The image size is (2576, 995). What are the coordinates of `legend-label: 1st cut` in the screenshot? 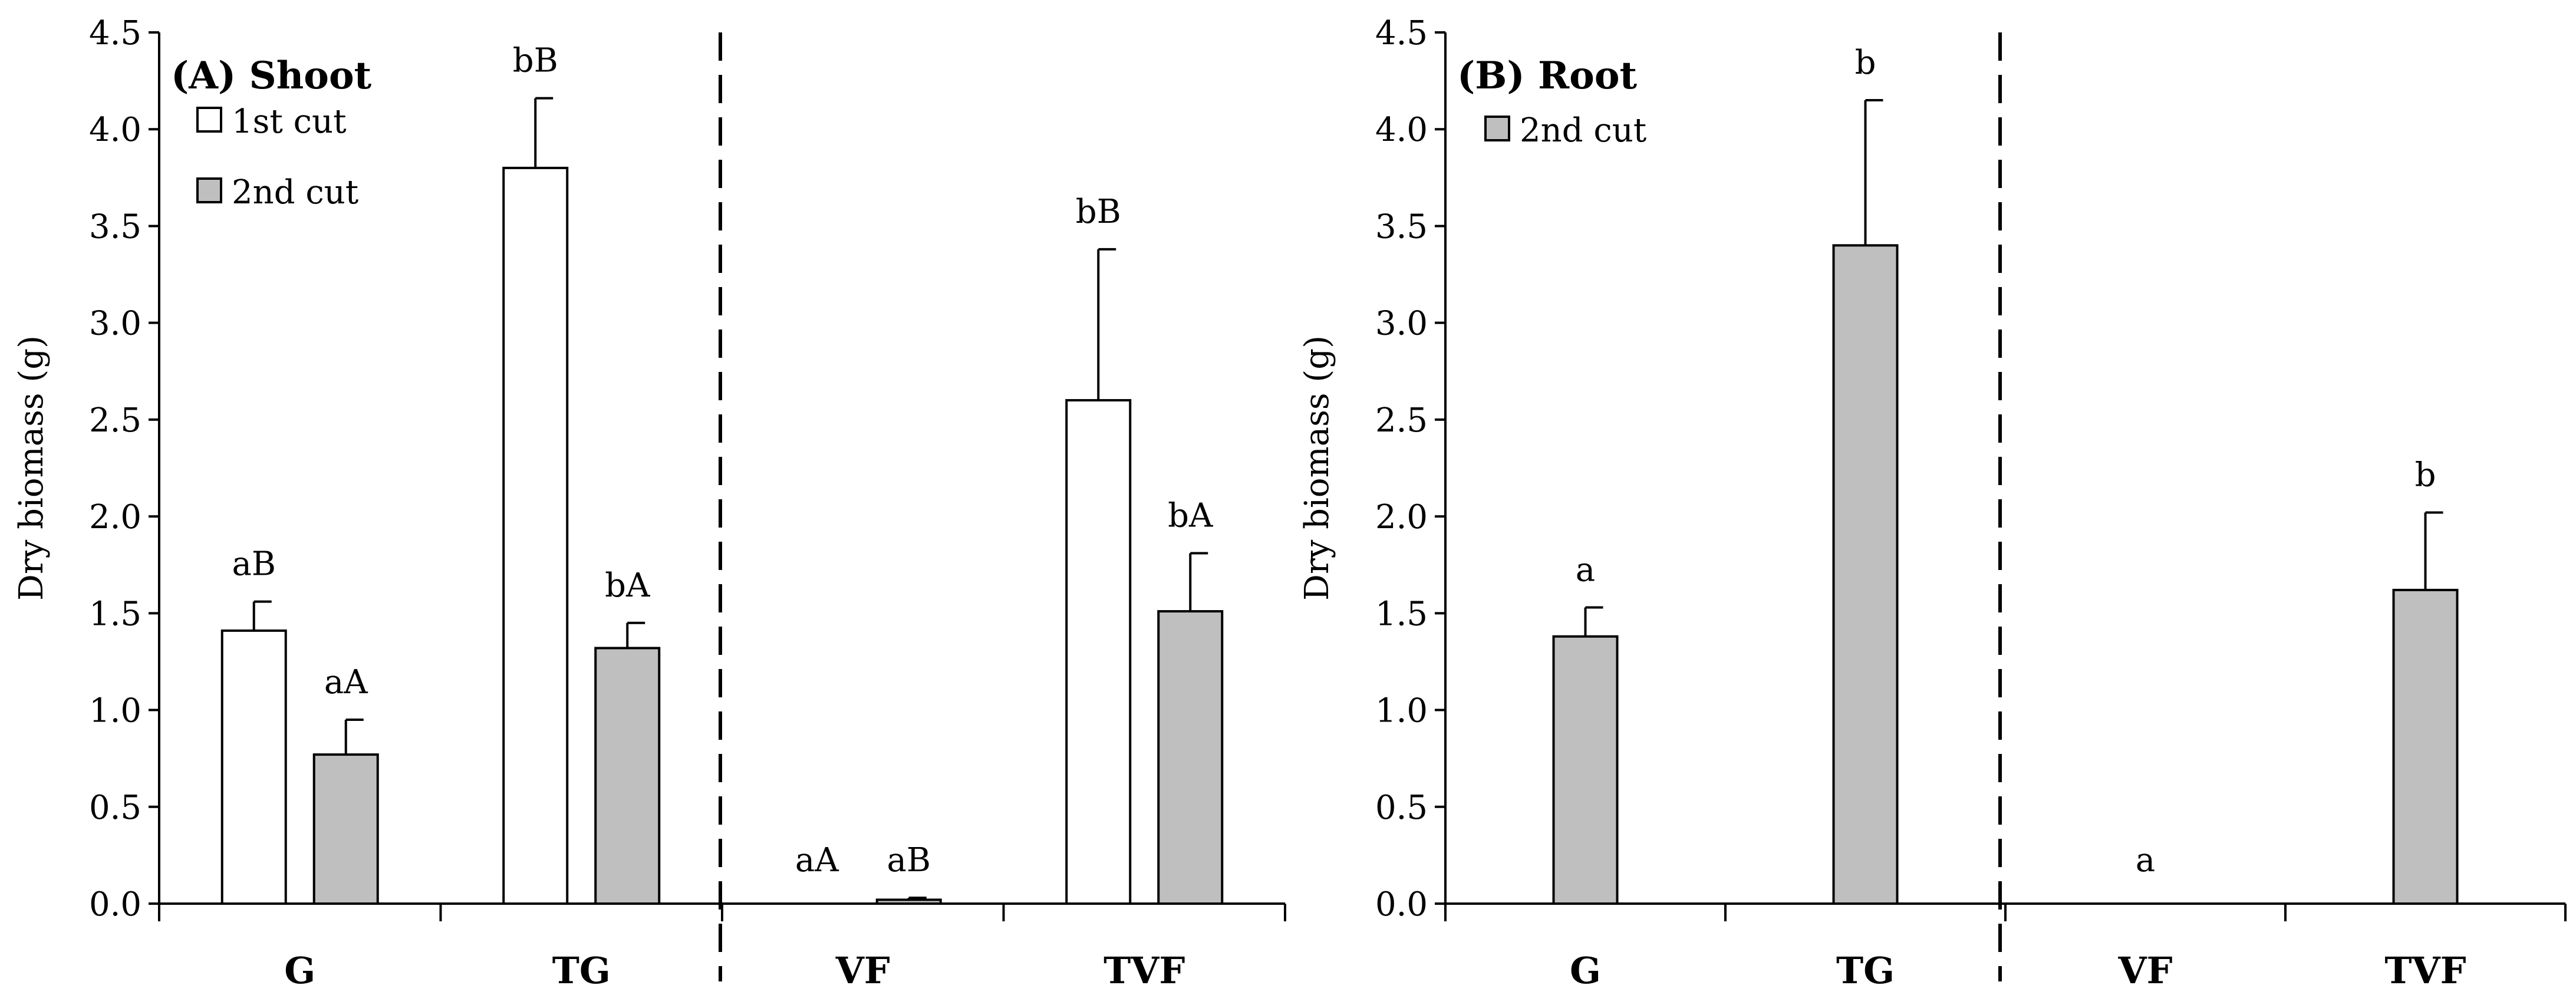 It's located at (289, 122).